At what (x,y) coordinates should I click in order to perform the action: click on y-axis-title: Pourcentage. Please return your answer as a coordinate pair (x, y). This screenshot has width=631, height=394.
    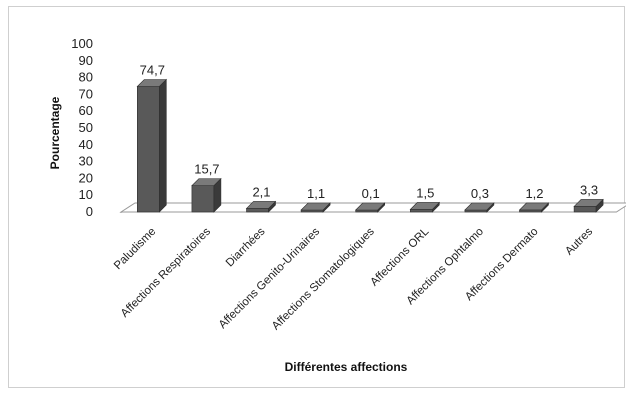
    Looking at the image, I should click on (55, 132).